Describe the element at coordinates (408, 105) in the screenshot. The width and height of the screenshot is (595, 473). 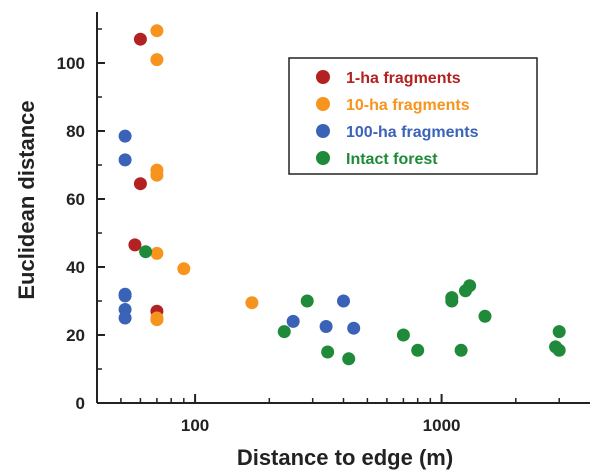
I see `legend-label: 10-ha fragments` at that location.